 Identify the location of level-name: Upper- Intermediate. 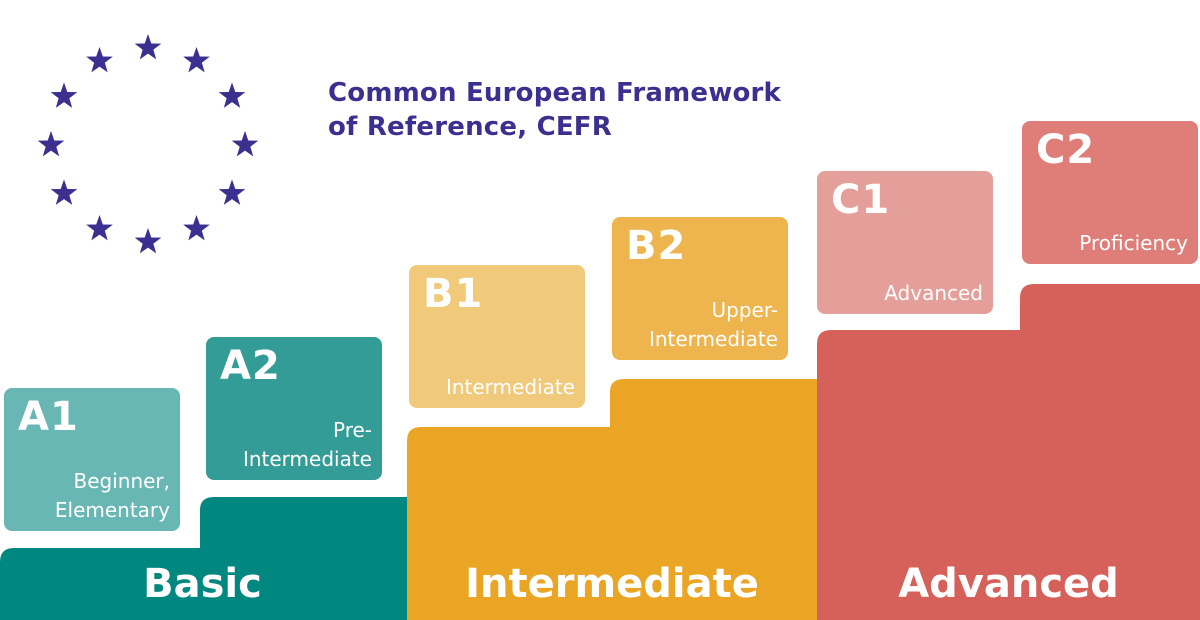
(713, 325).